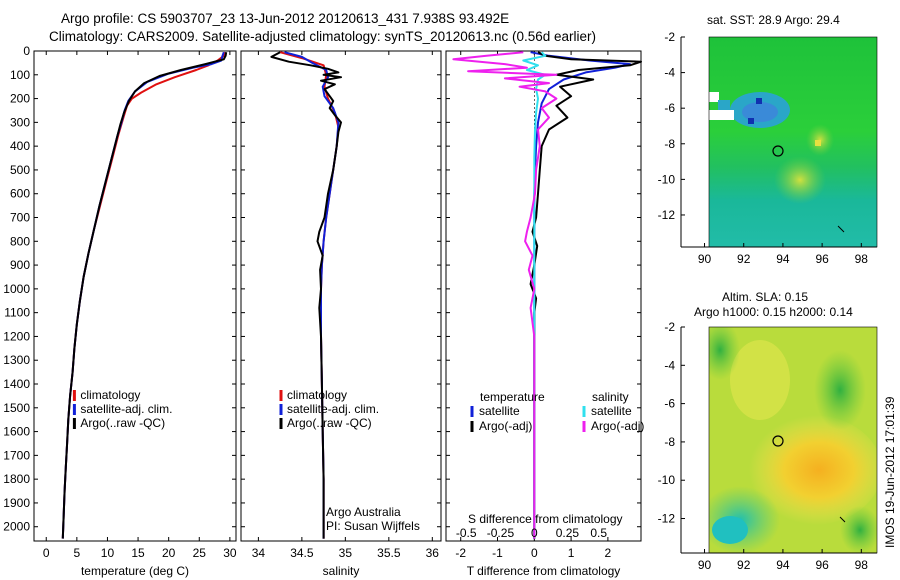 This screenshot has height=580, width=900. I want to click on temperature-xtick-label: 5, so click(77, 553).